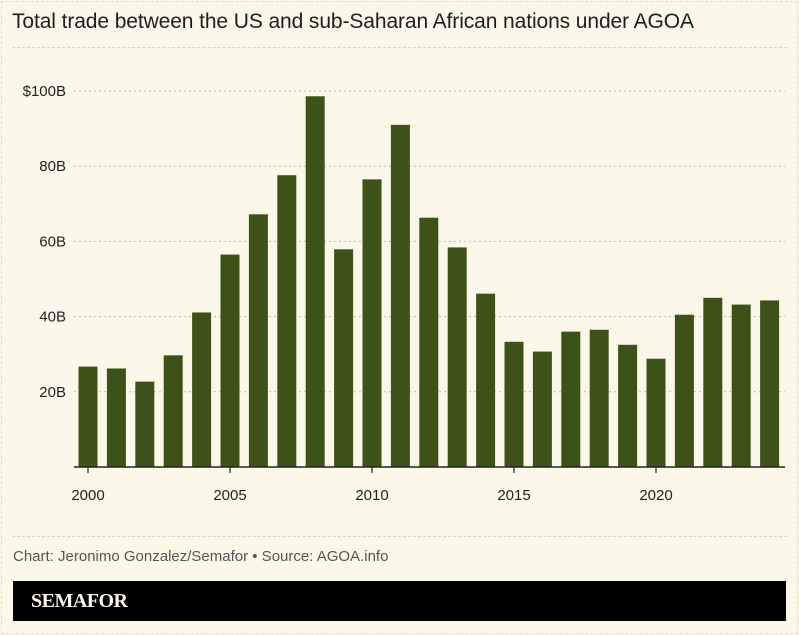 The width and height of the screenshot is (799, 635). I want to click on bar-2000, so click(88, 416).